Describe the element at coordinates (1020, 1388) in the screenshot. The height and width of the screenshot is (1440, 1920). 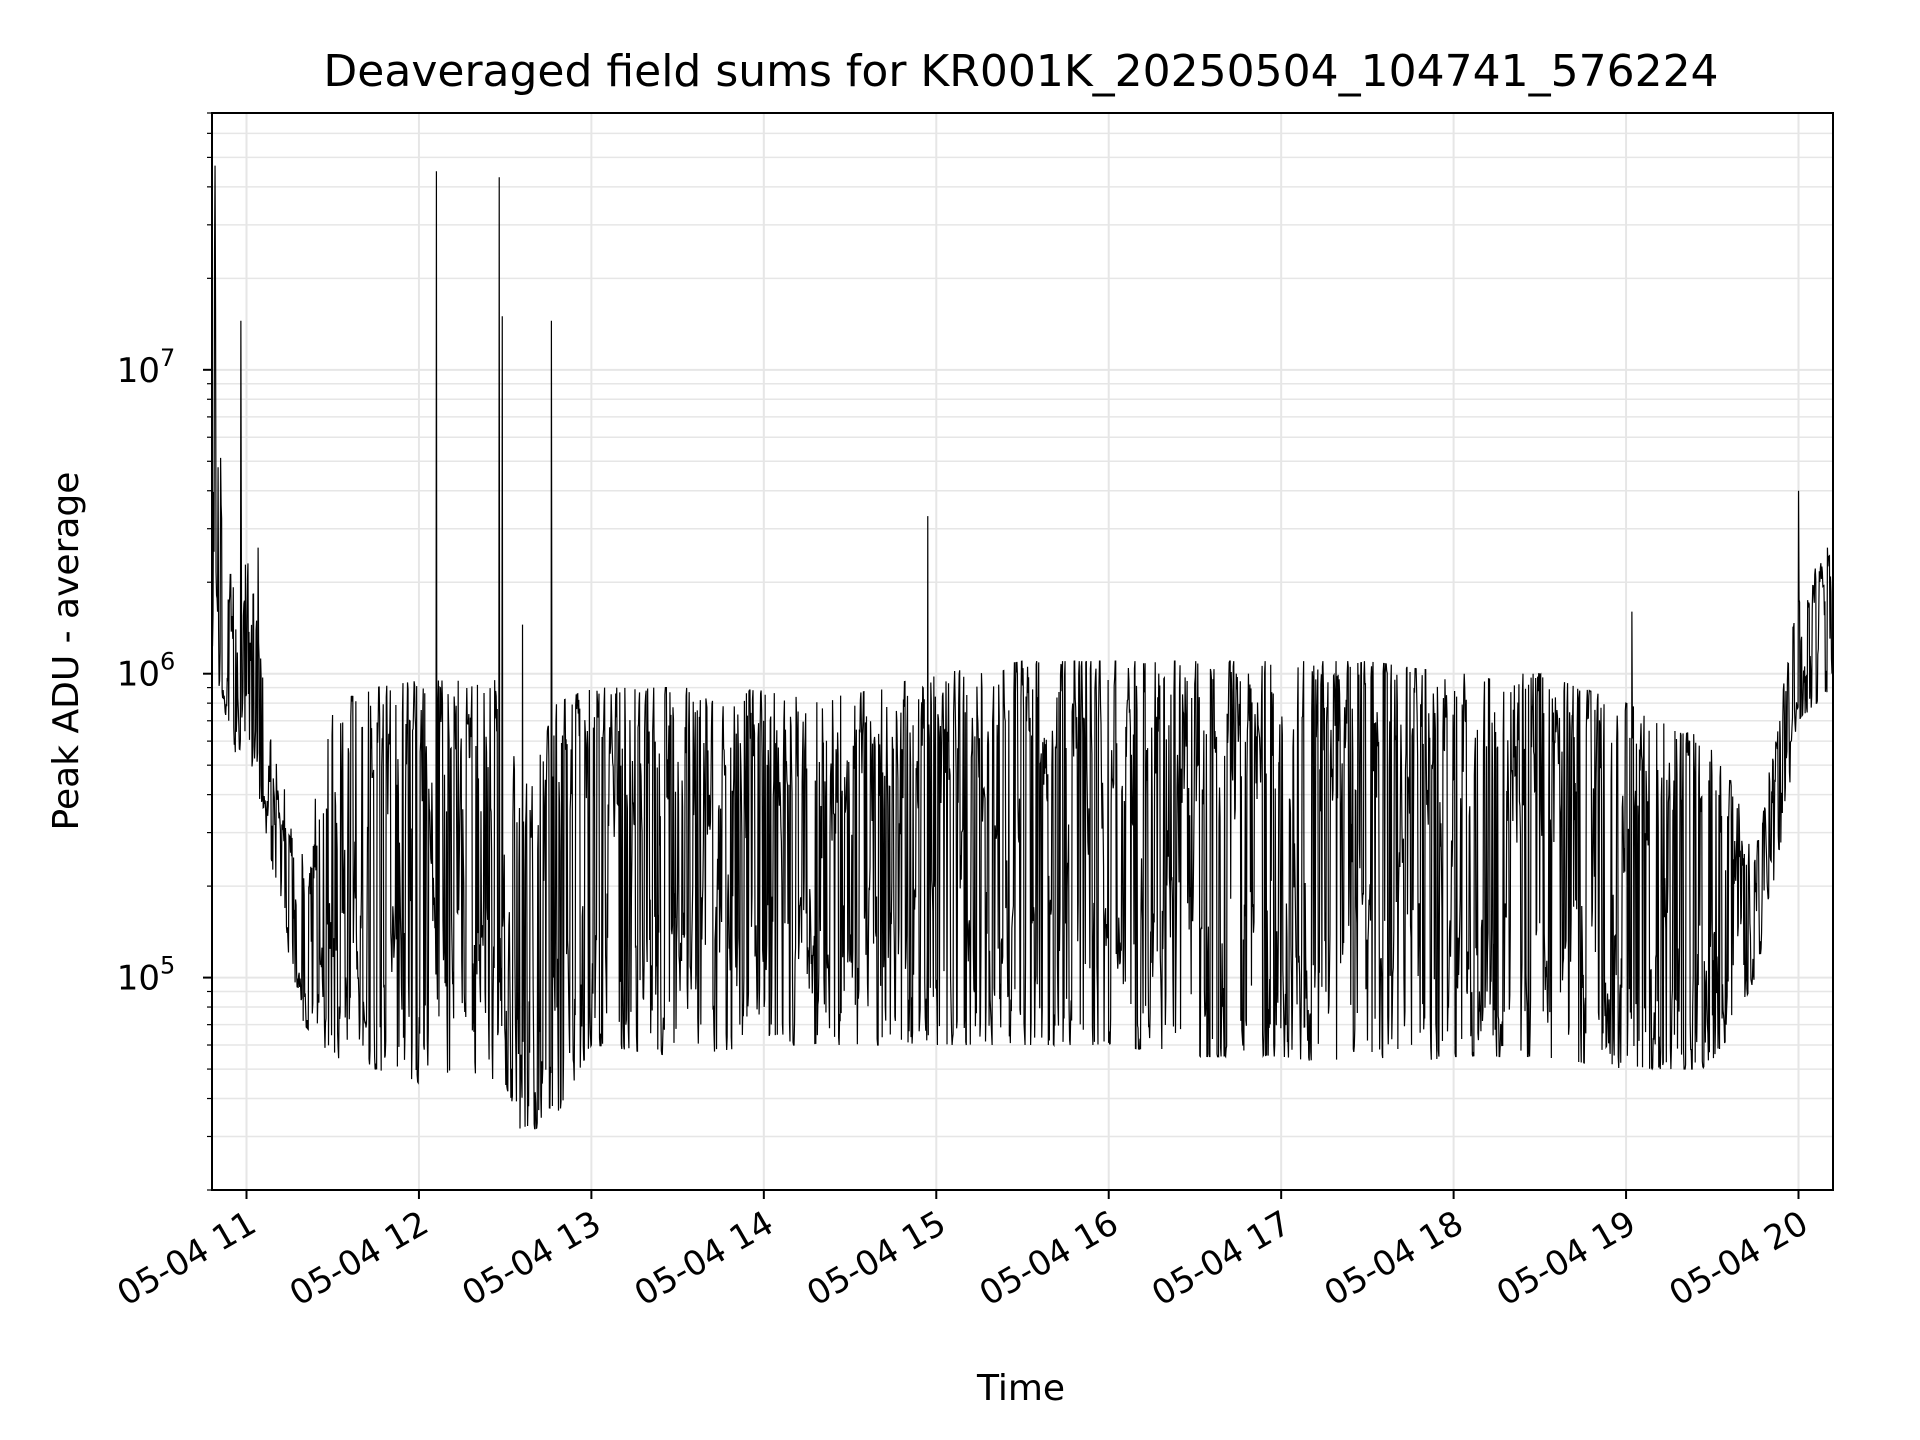
I see `x-axis-label: Time` at that location.